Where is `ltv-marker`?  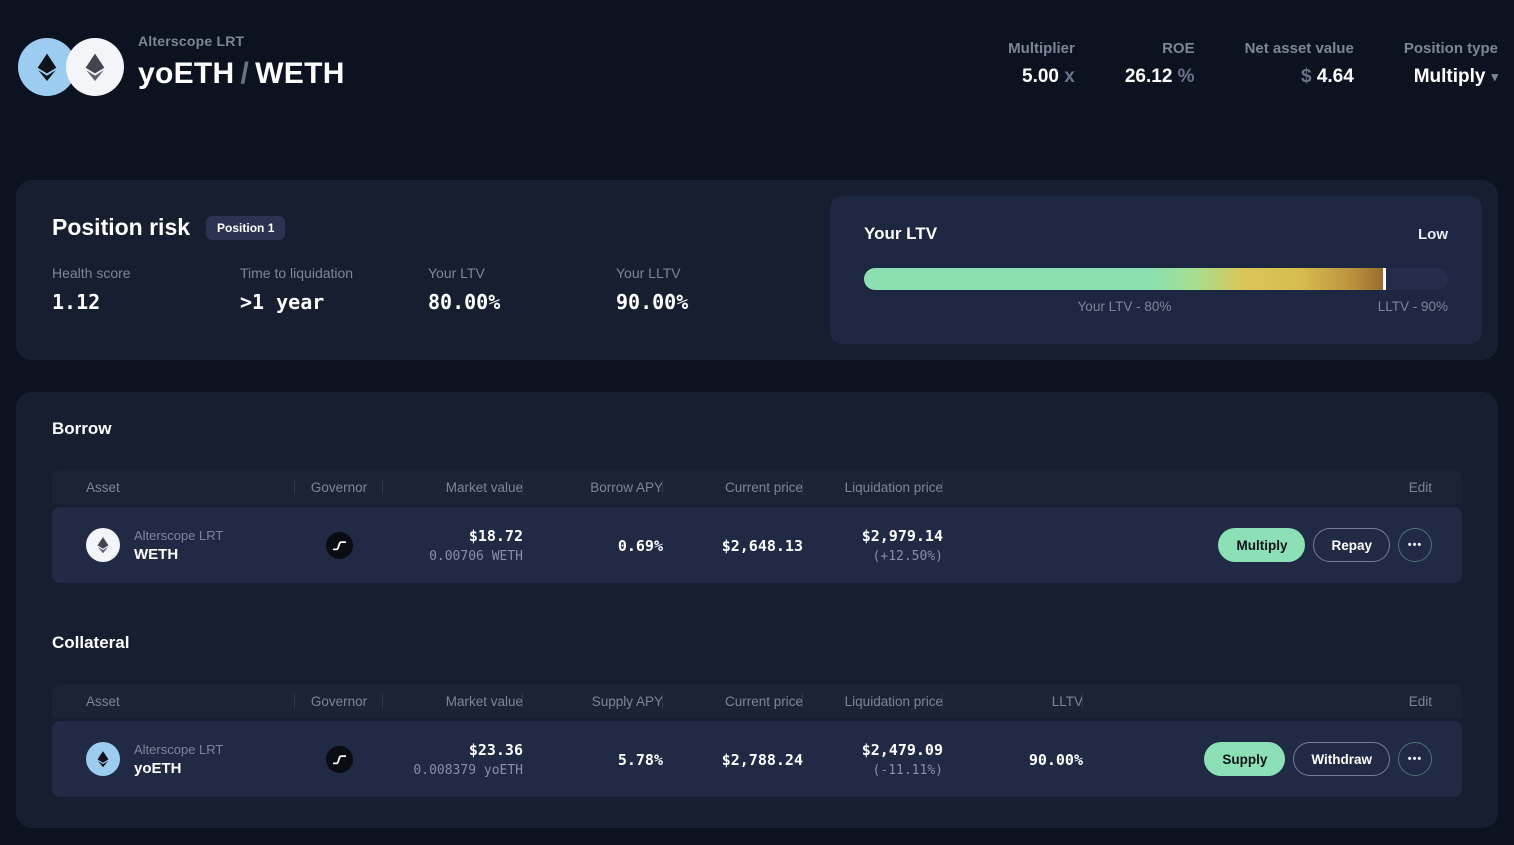
ltv-marker is located at coordinates (1384, 279).